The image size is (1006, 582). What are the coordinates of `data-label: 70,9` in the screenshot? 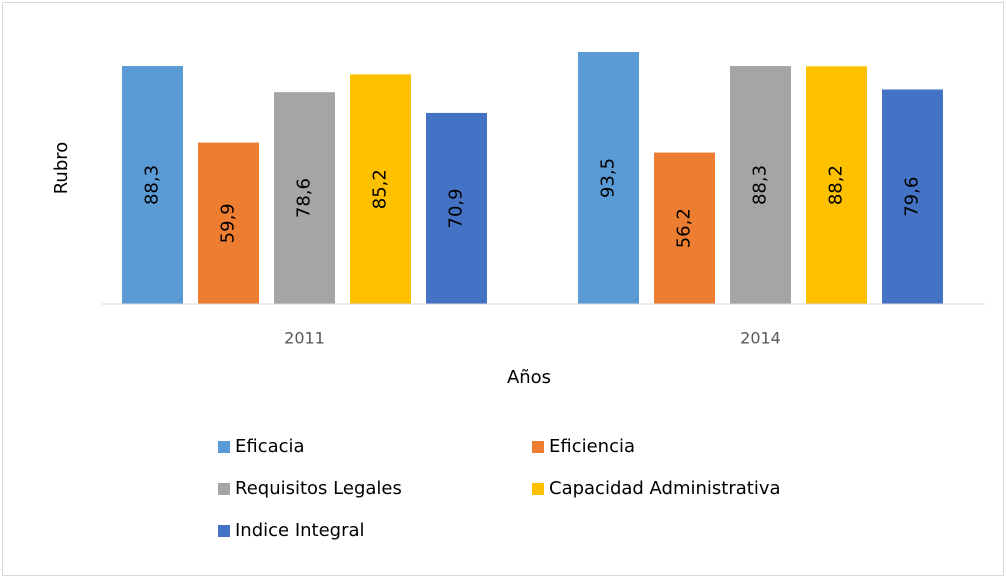 It's located at (456, 208).